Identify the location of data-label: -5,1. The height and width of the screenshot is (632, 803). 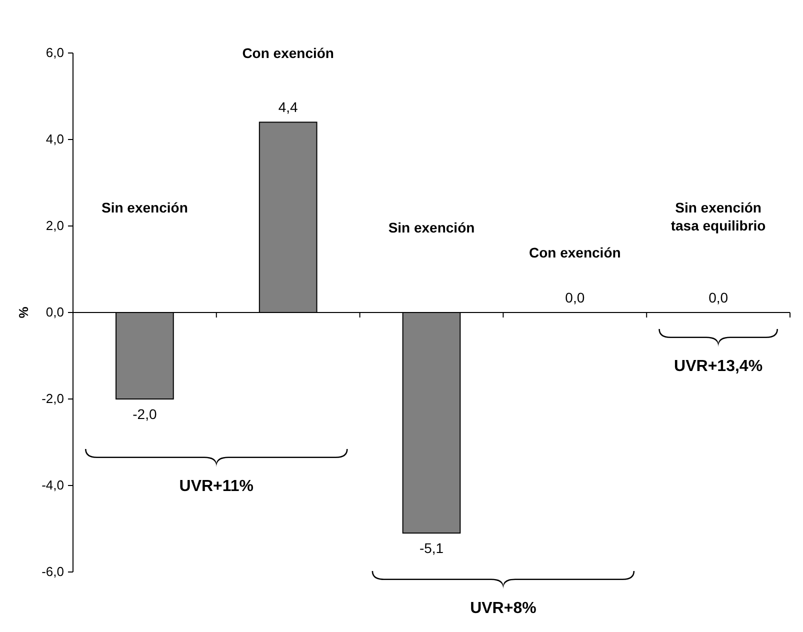
(431, 548).